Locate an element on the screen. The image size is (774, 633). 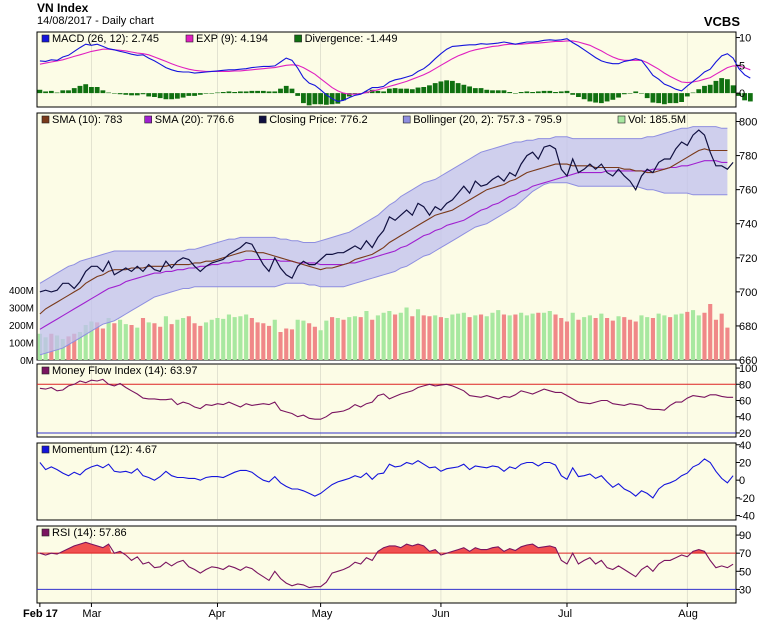
xaxis-label: Jul is located at coordinates (565, 614).